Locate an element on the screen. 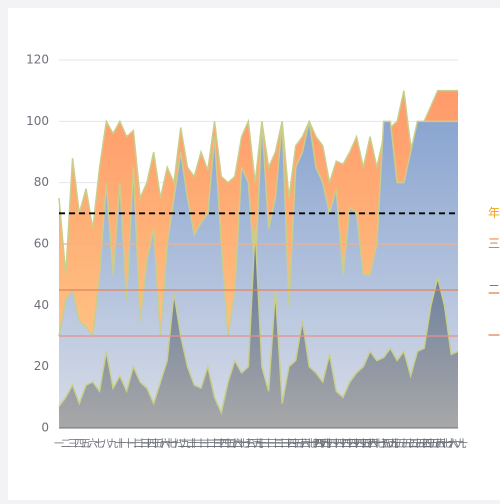  y-tick-label: 80 is located at coordinates (41, 182).